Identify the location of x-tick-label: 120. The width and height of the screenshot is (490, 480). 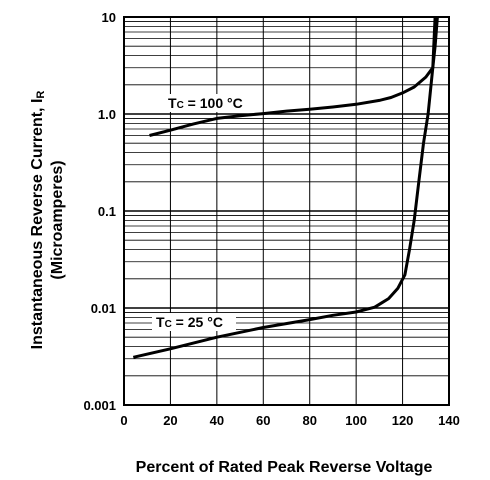
(403, 420).